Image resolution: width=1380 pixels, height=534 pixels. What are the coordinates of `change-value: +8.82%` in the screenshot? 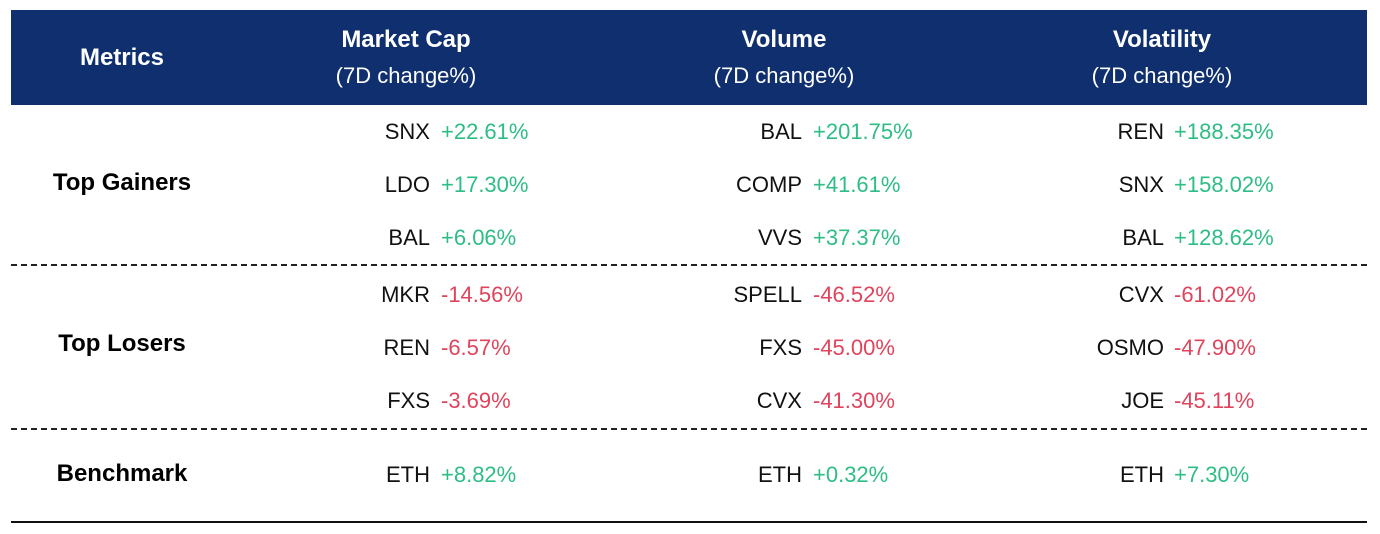 It's located at (479, 474).